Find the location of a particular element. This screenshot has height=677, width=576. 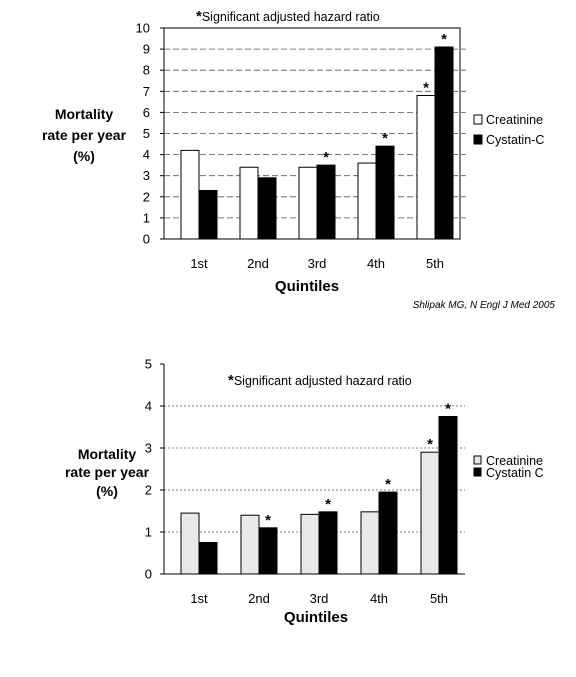

legend-label-cystatin: Cystatin-C is located at coordinates (515, 140).